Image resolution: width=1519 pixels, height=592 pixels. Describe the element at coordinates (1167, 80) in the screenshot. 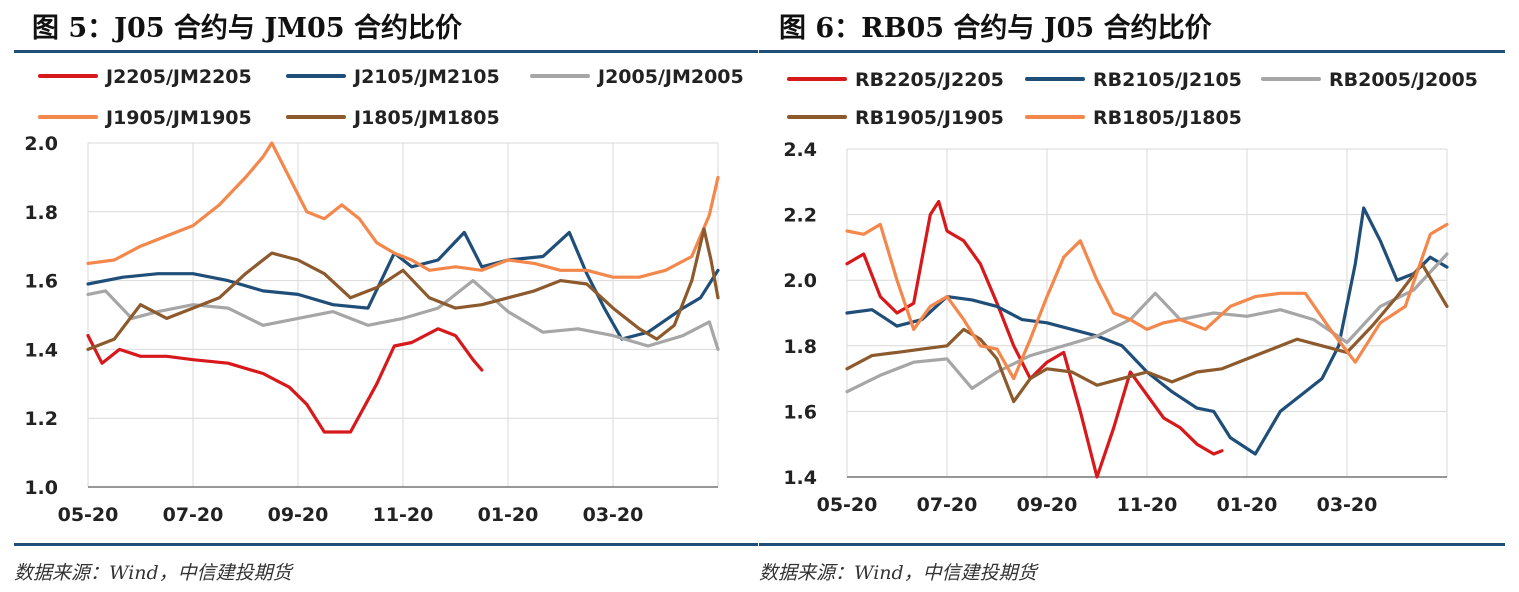

I see `legend-label: RB2105/J2105` at that location.